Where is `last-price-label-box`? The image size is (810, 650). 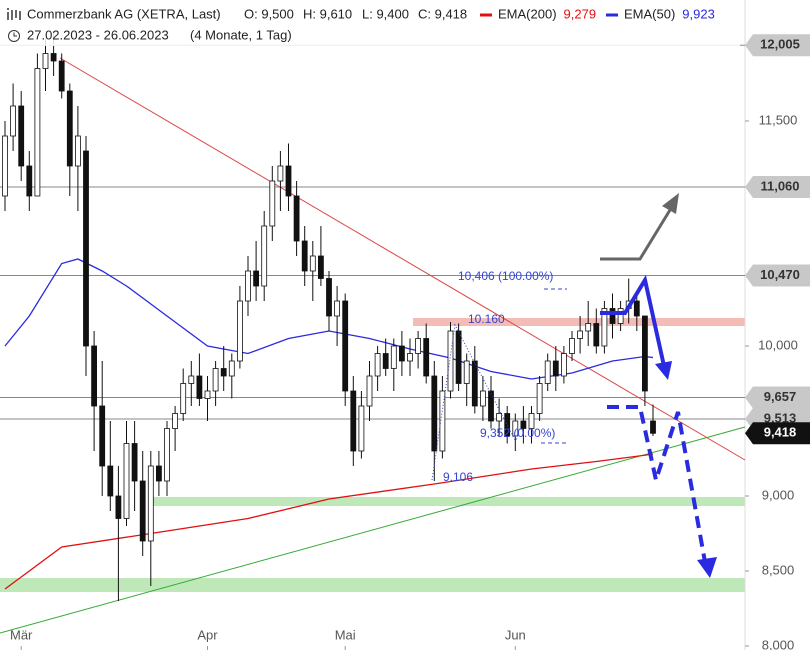
last-price-label-box is located at coordinates (777, 433).